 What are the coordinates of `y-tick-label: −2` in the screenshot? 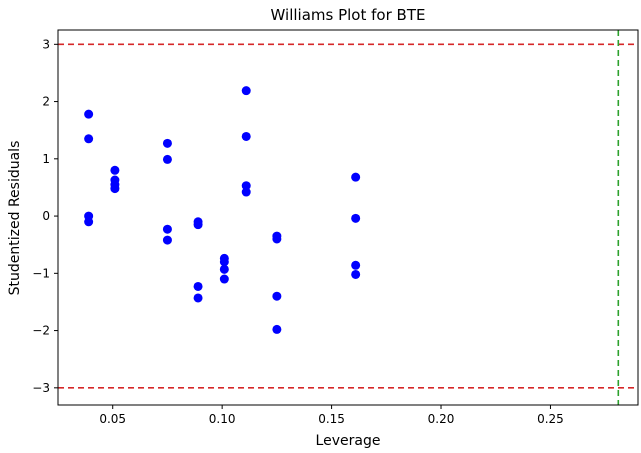 It's located at (41, 331).